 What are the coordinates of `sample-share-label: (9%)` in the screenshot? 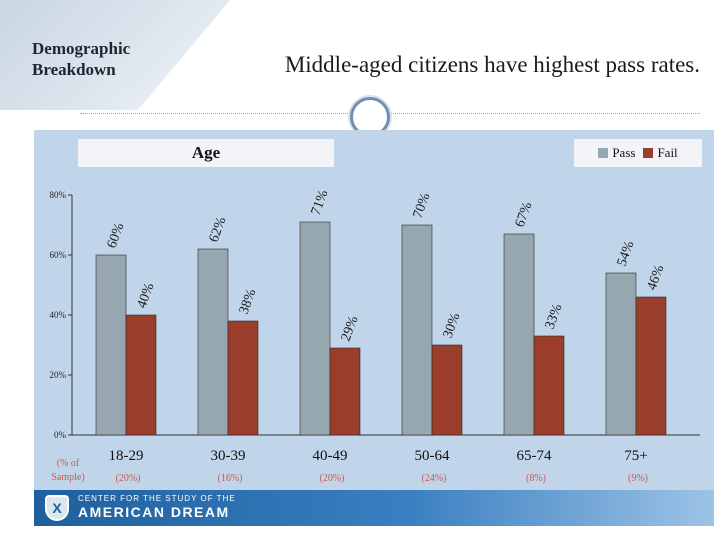 It's located at (638, 478).